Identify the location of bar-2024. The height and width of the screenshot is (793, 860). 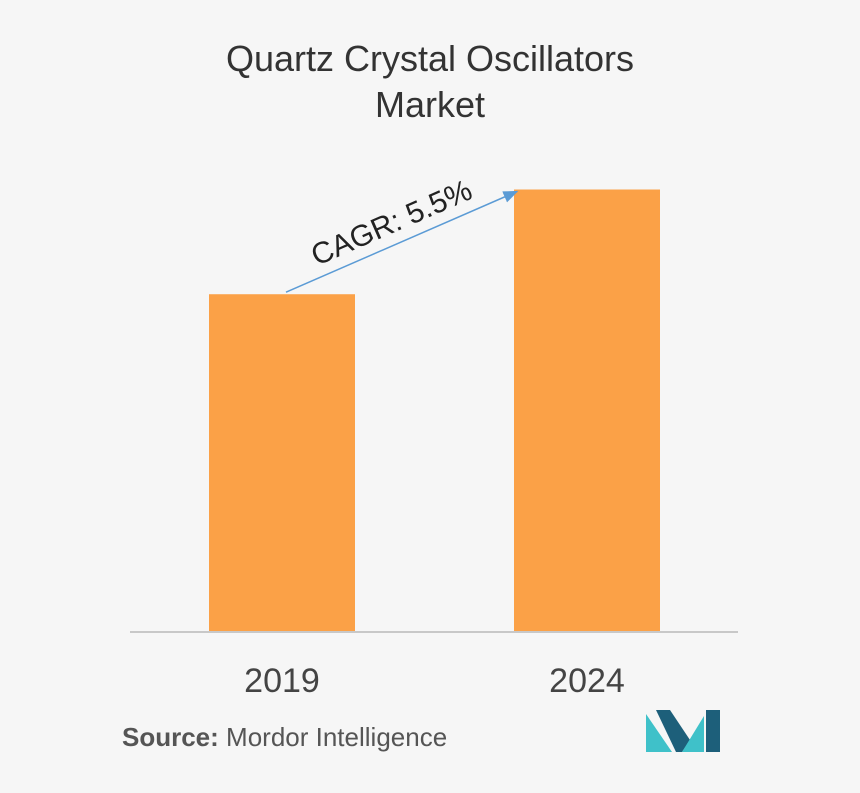
(587, 410).